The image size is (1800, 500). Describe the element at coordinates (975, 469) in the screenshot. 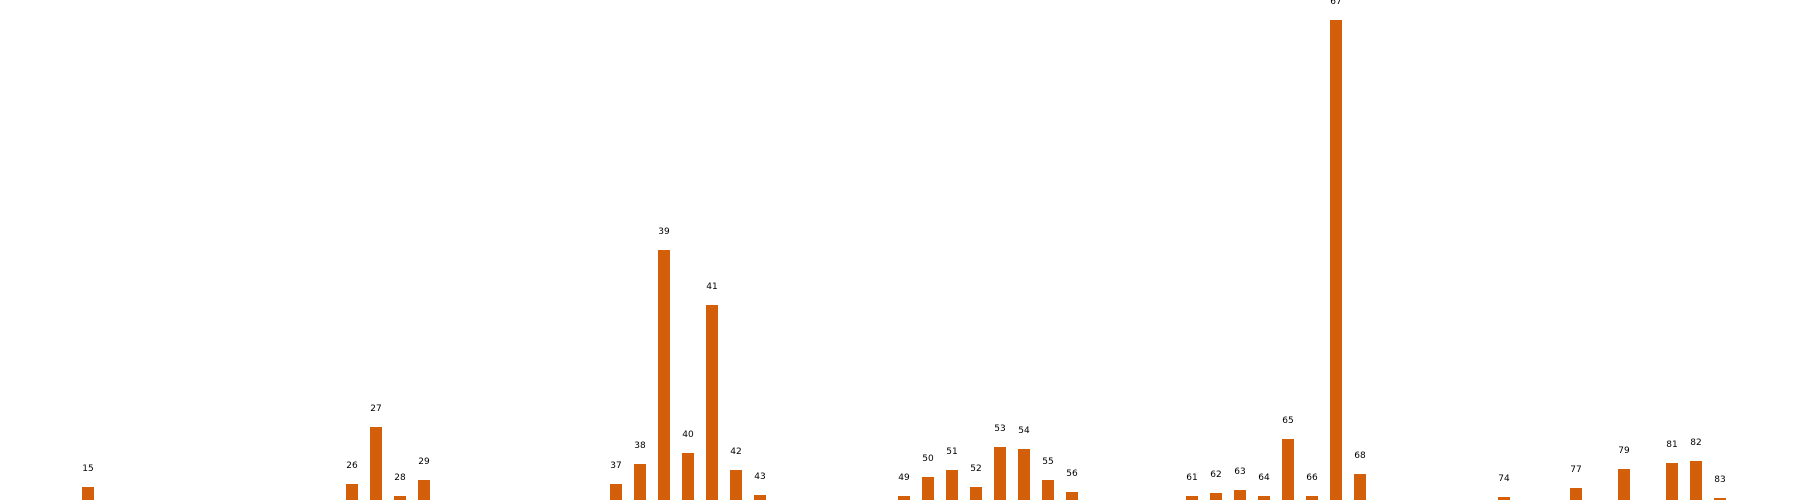

I see `bar-label-52: 52` at that location.